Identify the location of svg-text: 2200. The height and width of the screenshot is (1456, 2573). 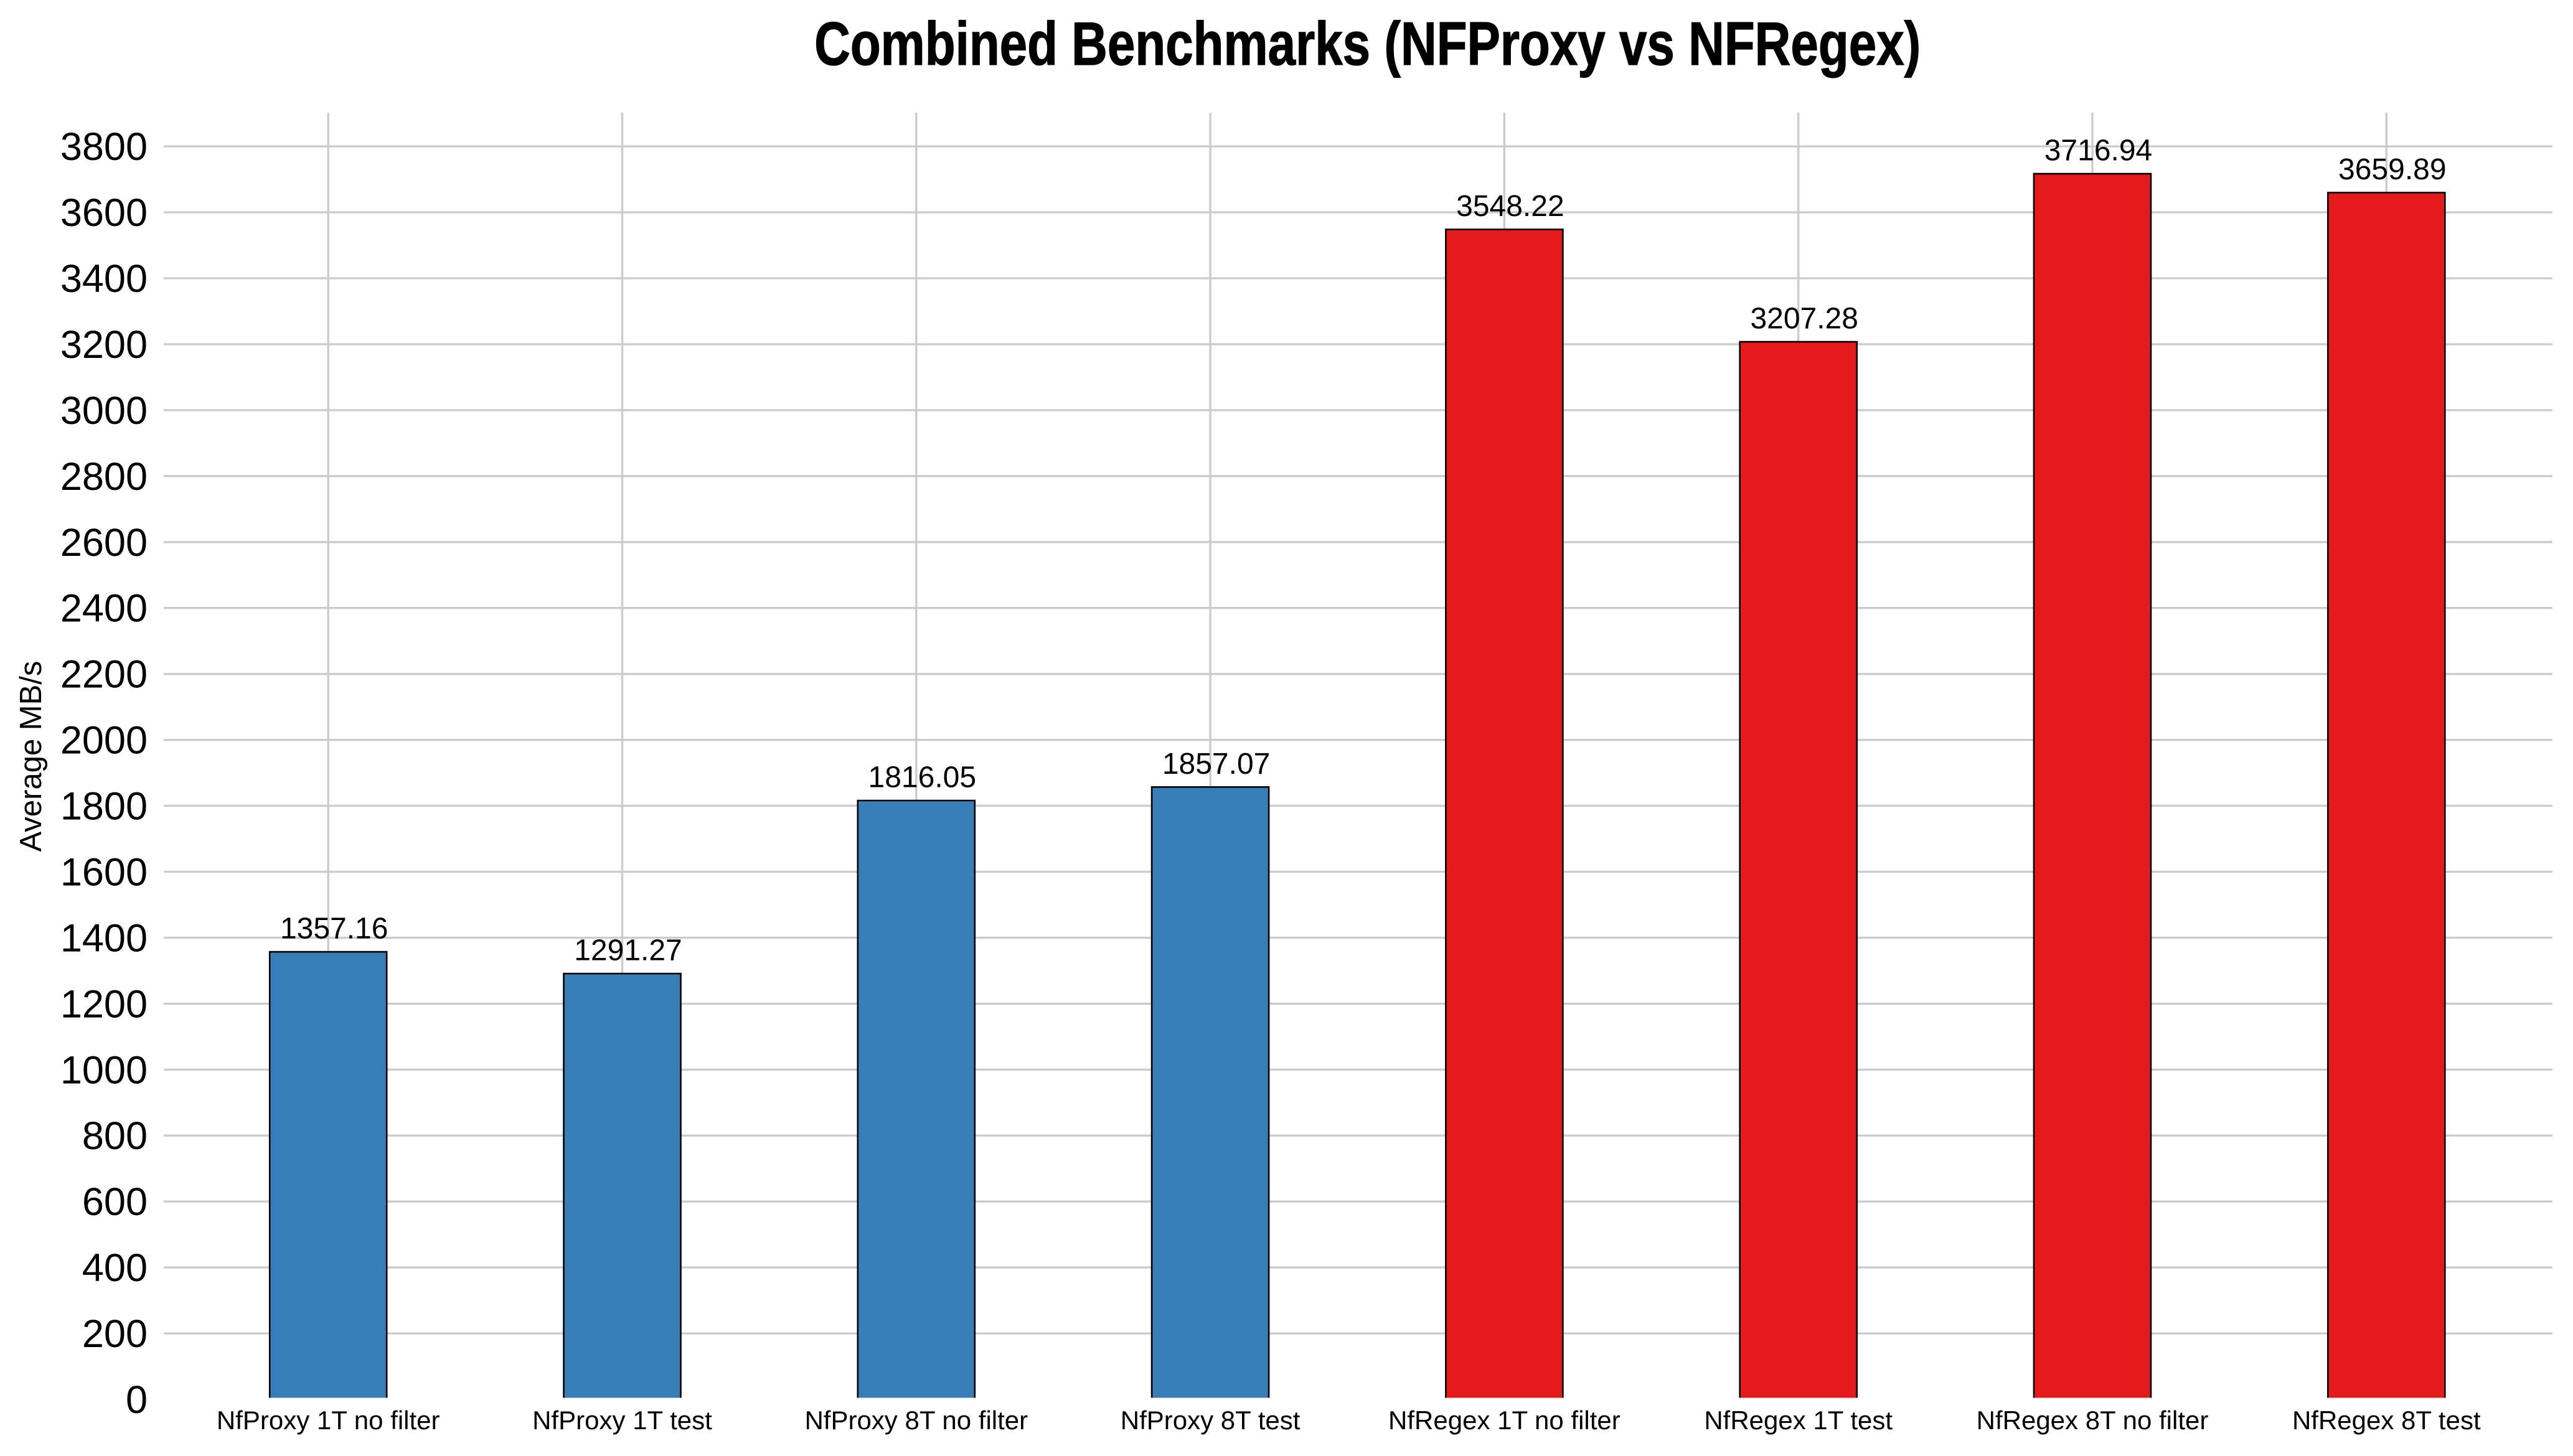
(104, 675).